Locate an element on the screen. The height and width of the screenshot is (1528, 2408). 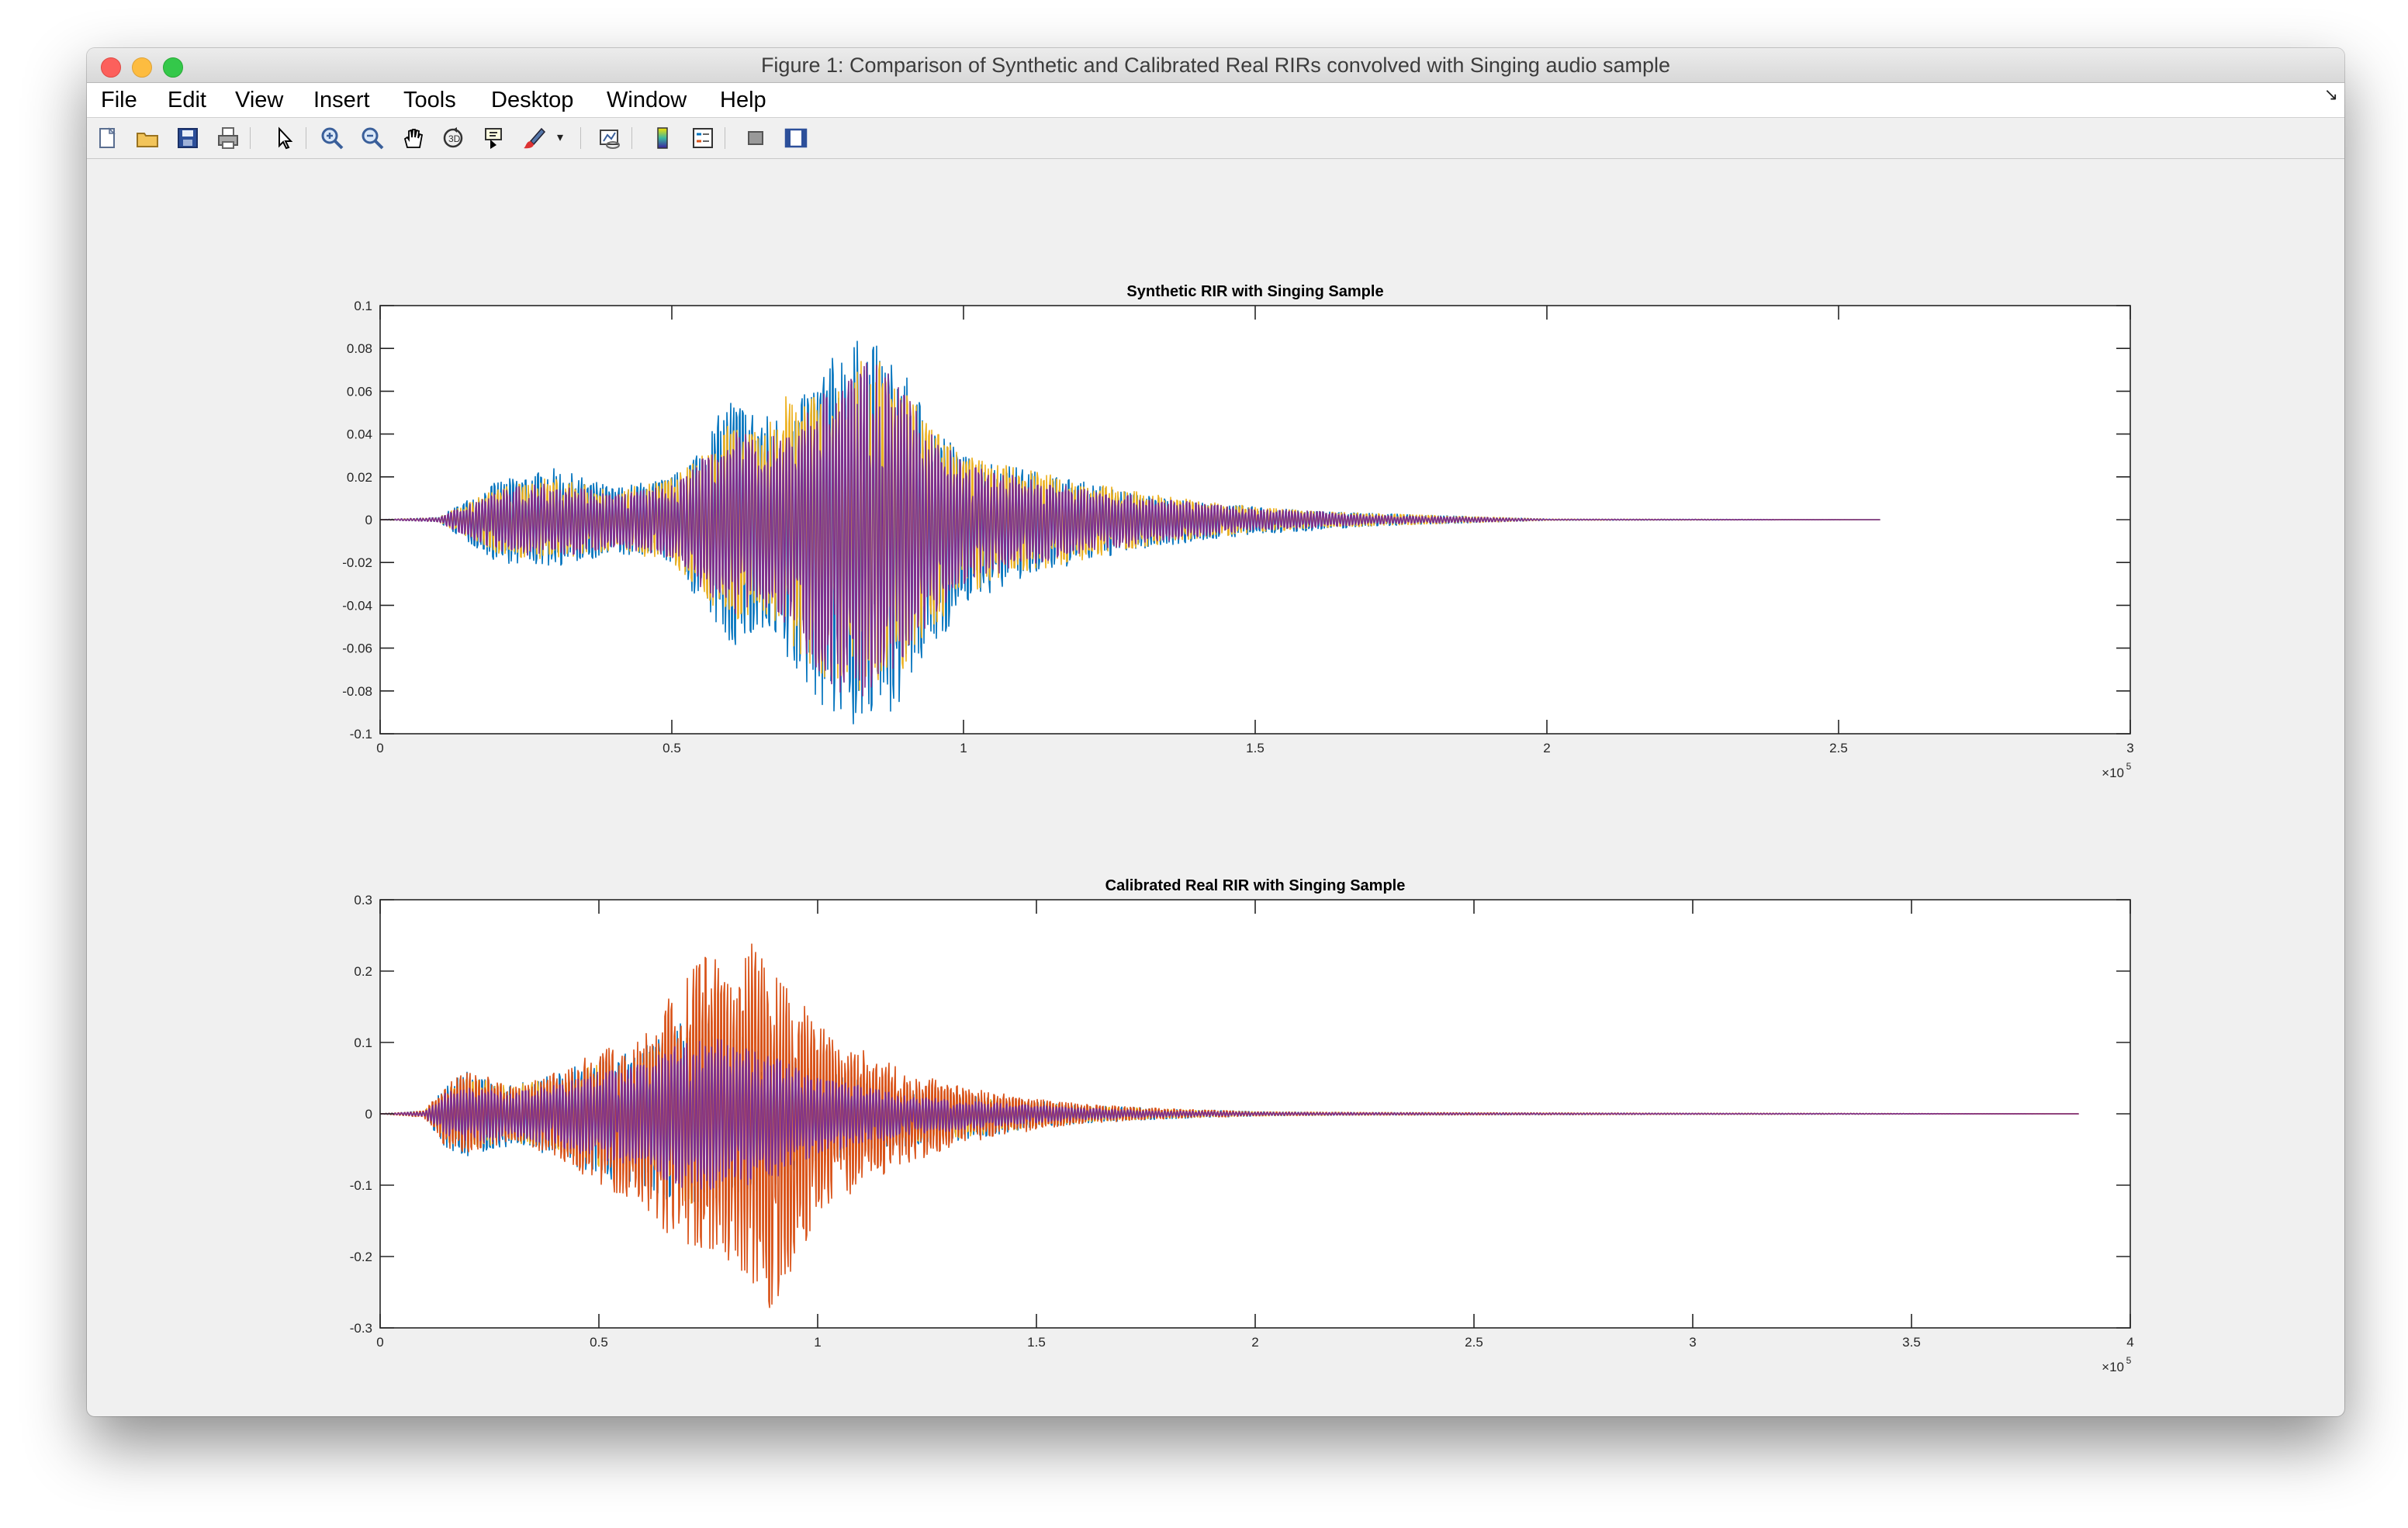
y-tick-label: 0.04 is located at coordinates (359, 434).